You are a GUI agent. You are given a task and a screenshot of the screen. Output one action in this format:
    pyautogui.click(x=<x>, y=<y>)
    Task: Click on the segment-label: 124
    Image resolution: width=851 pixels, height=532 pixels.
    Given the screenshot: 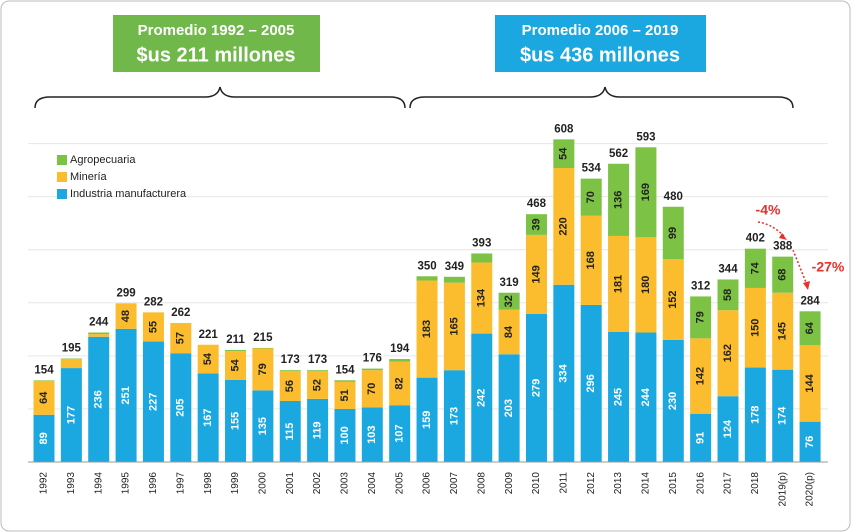 What is the action you would take?
    pyautogui.click(x=728, y=428)
    